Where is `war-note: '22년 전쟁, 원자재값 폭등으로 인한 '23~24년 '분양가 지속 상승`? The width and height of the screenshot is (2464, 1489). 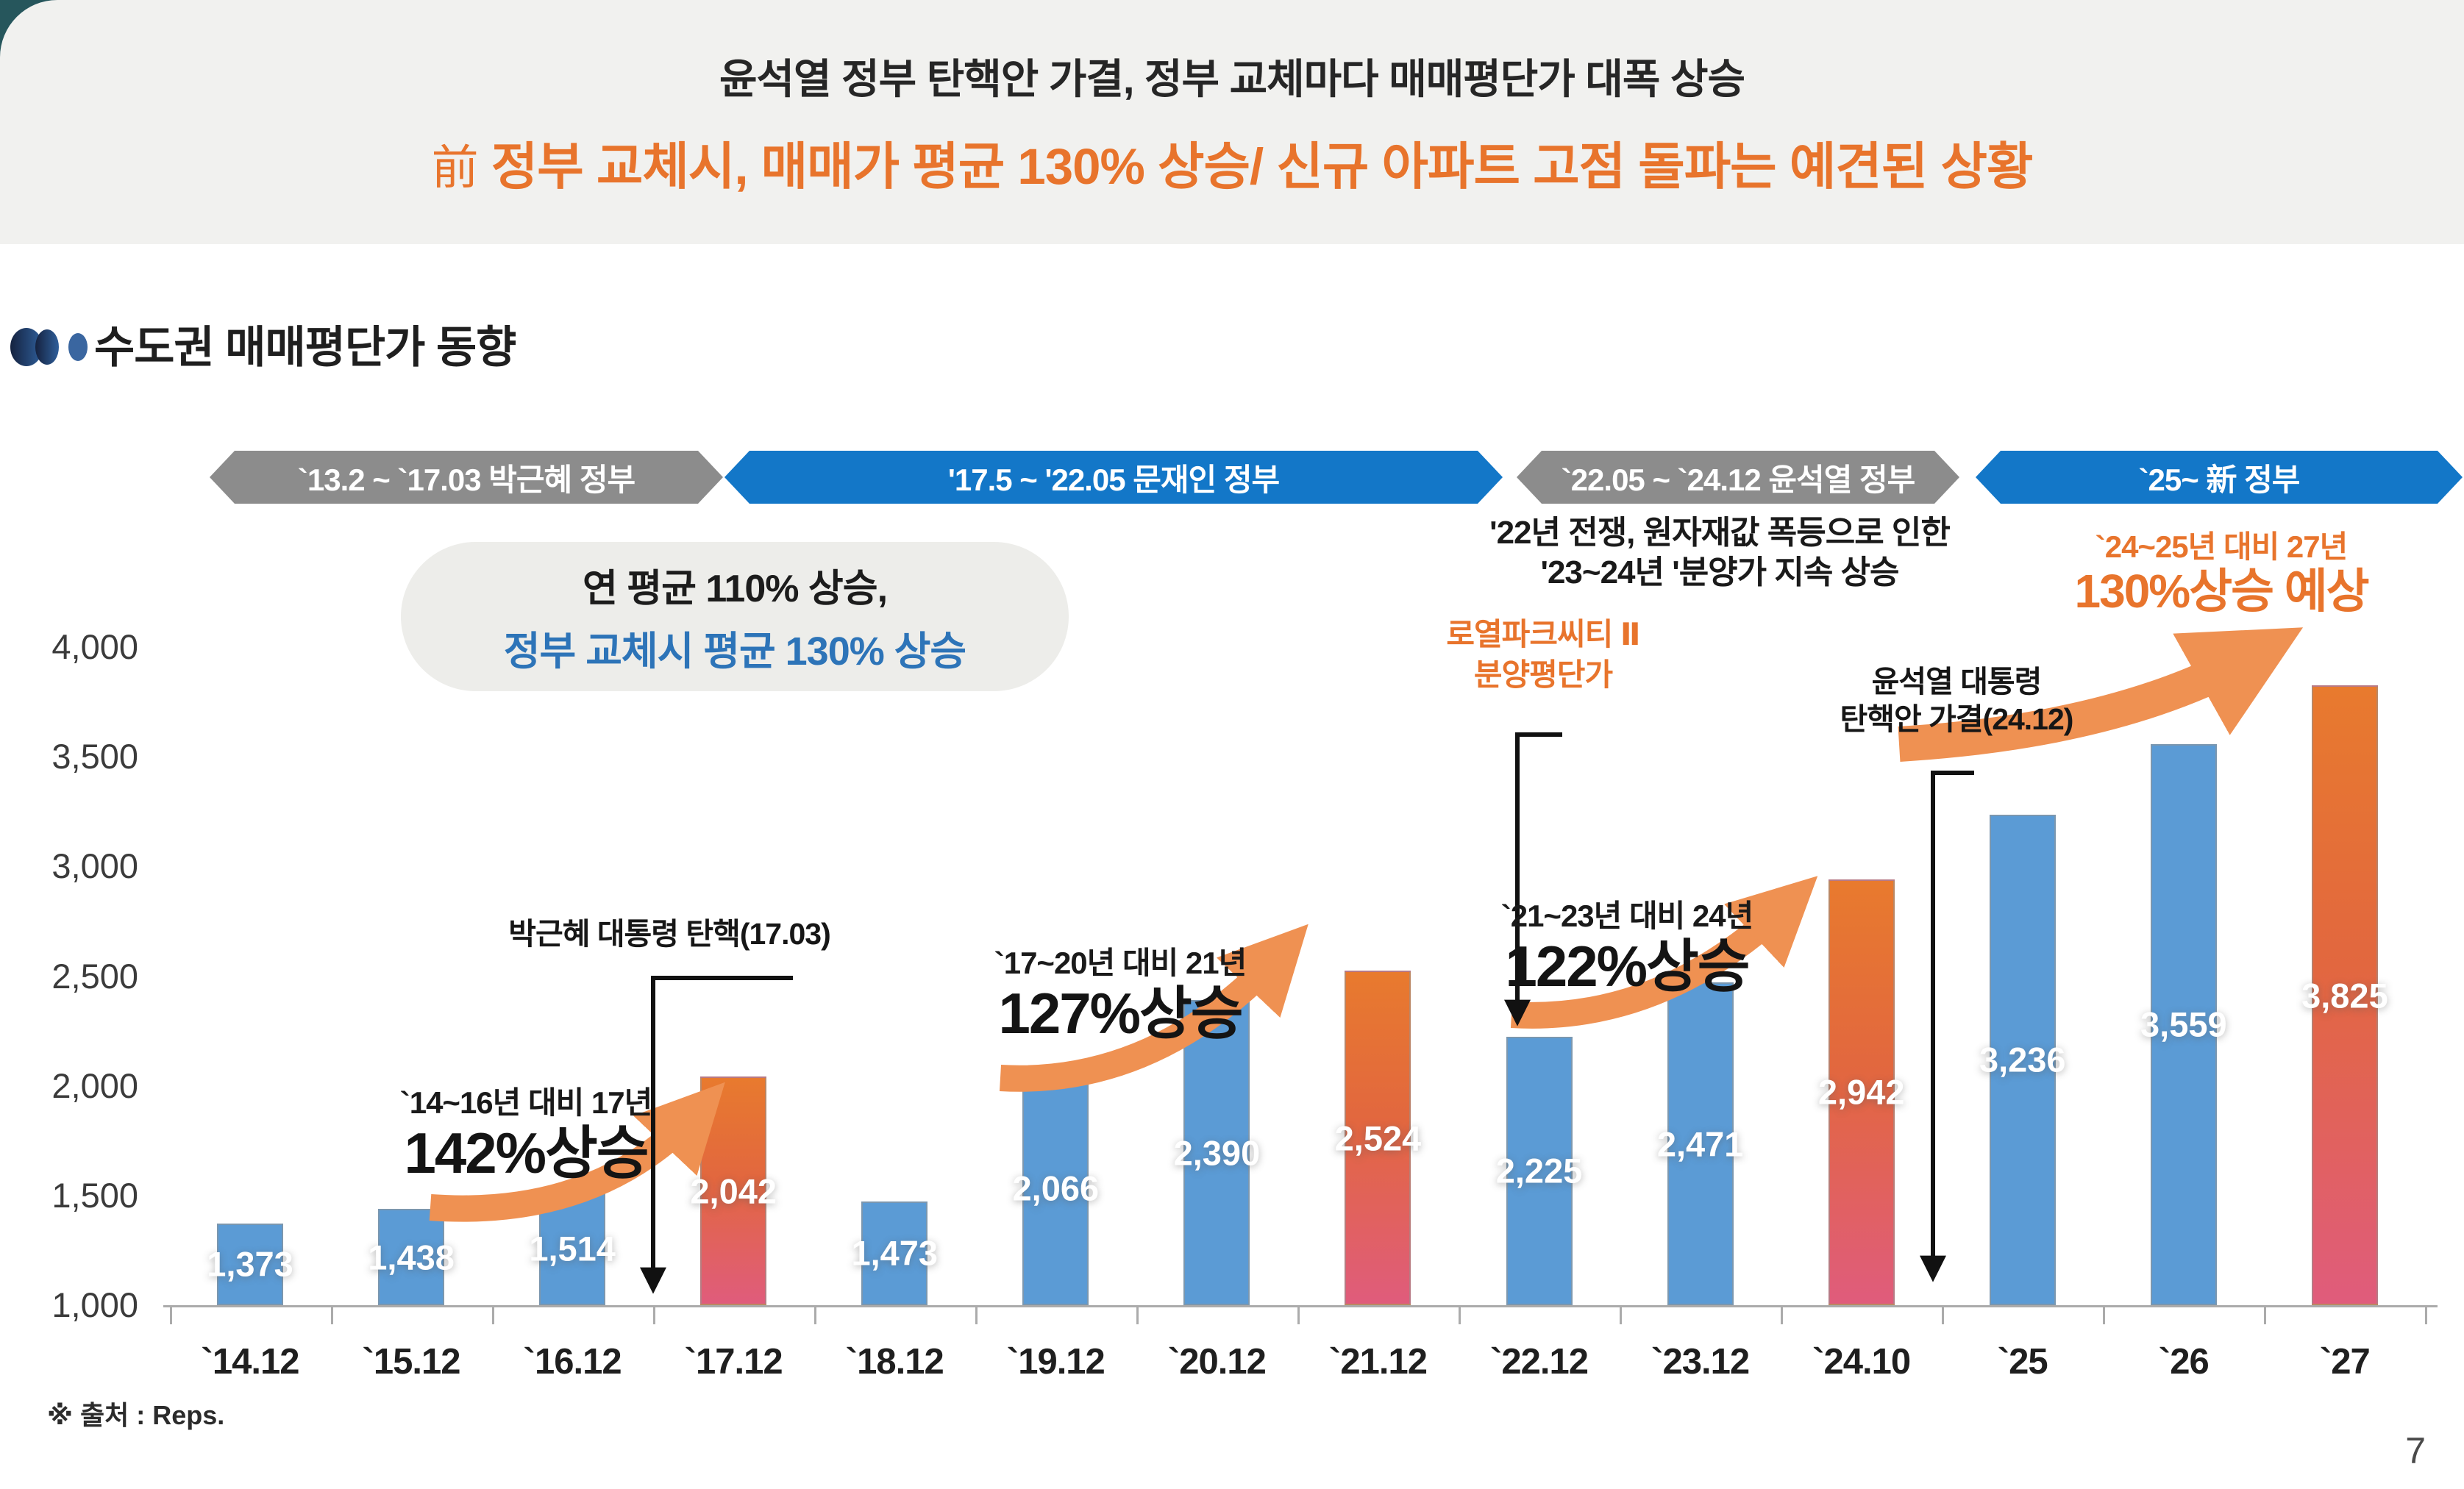 war-note: '22년 전쟁, 원자재값 폭등으로 인한 '23~24년 '분양가 지속 상승 is located at coordinates (1720, 553).